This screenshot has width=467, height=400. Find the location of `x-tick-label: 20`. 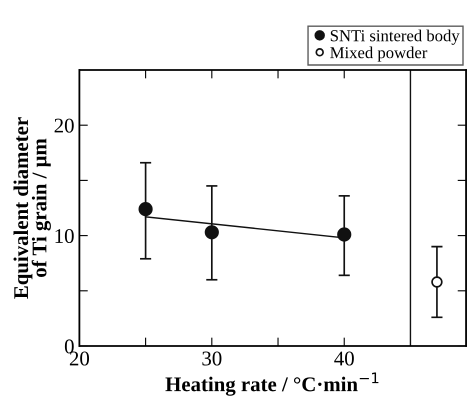

x-tick-label: 20 is located at coordinates (80, 358).